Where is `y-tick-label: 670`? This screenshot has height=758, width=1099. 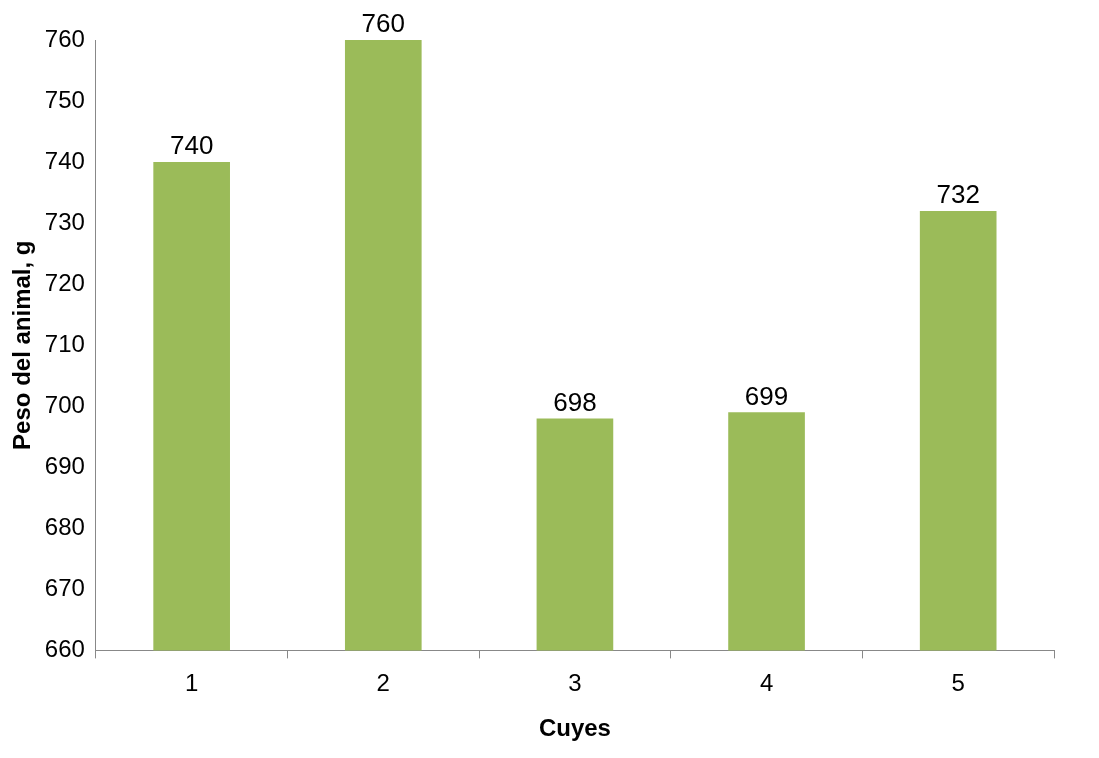
y-tick-label: 670 is located at coordinates (64, 587).